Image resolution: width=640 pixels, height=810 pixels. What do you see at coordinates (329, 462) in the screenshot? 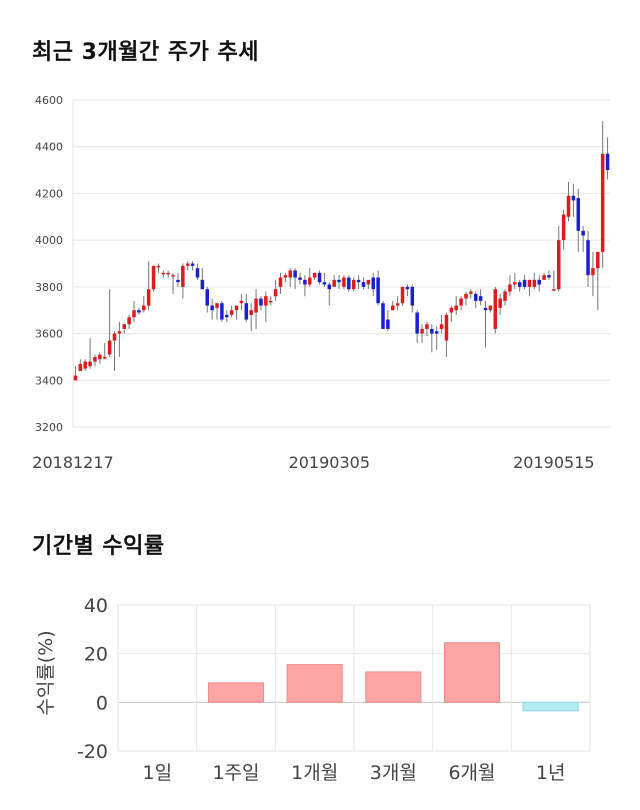
I see `x-tick-label: 20190305` at bounding box center [329, 462].